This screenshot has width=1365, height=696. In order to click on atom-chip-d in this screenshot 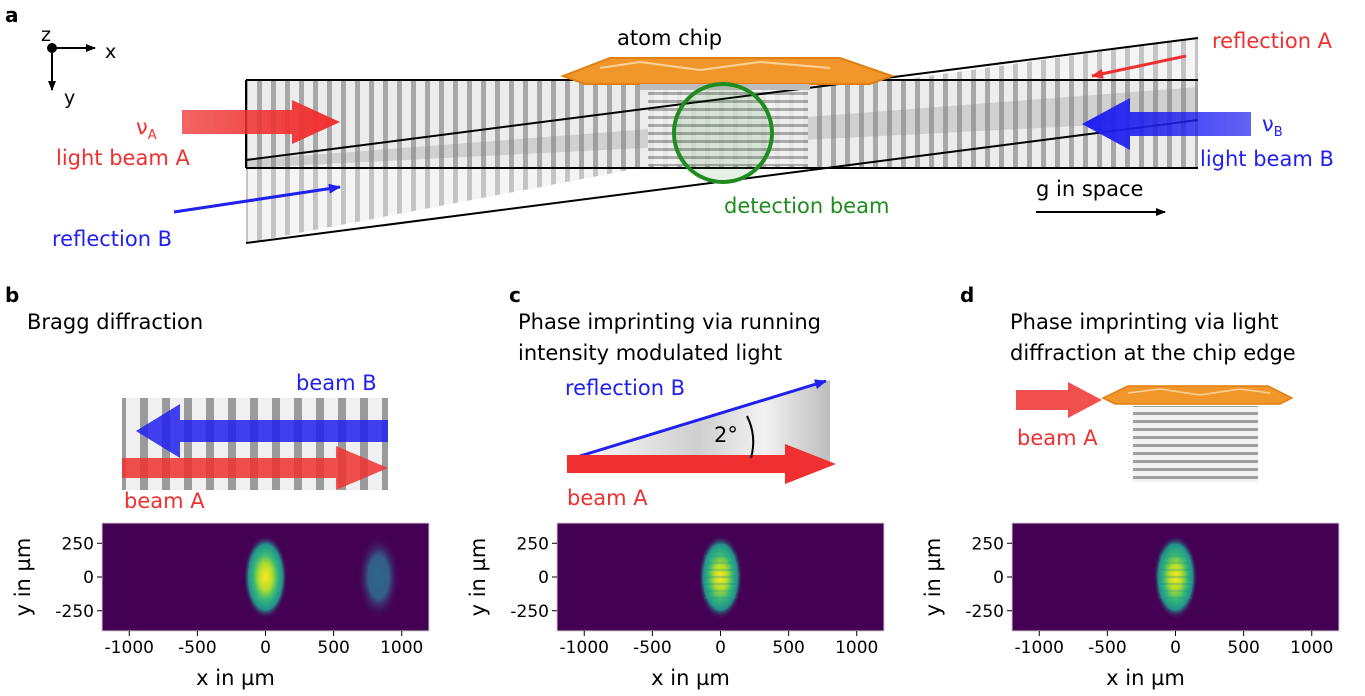, I will do `click(1197, 395)`.